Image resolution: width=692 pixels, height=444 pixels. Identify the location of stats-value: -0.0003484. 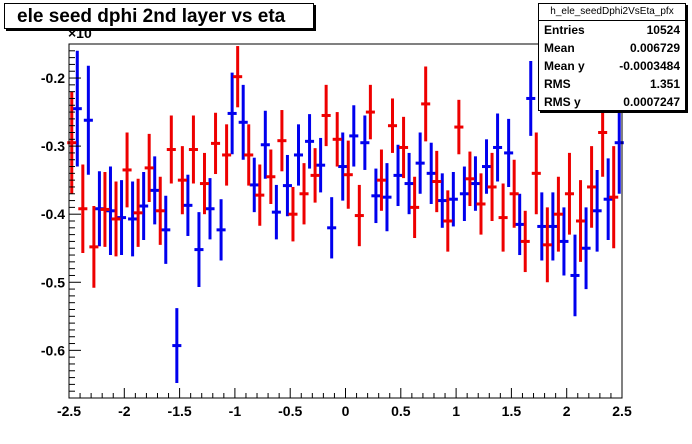
(649, 66).